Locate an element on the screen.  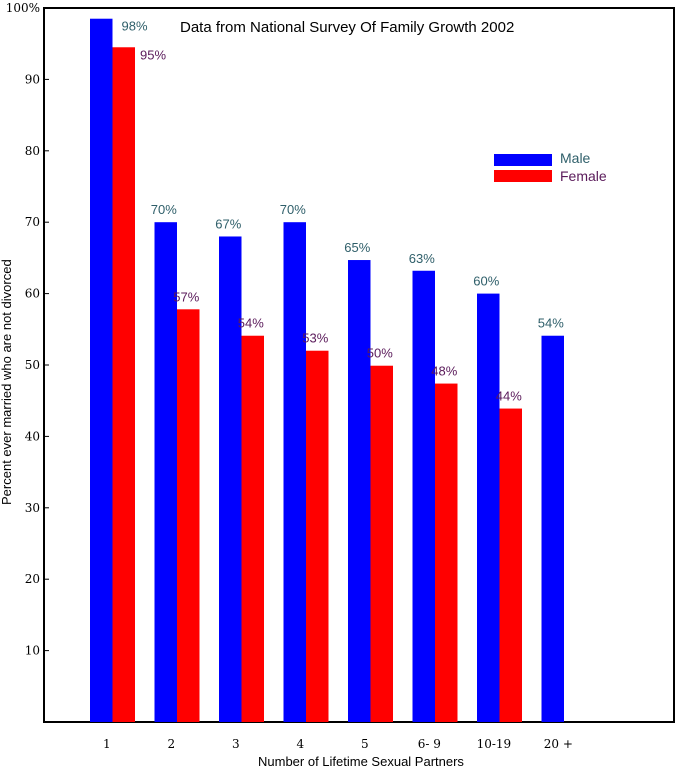
x-tick-label: 2 is located at coordinates (172, 744).